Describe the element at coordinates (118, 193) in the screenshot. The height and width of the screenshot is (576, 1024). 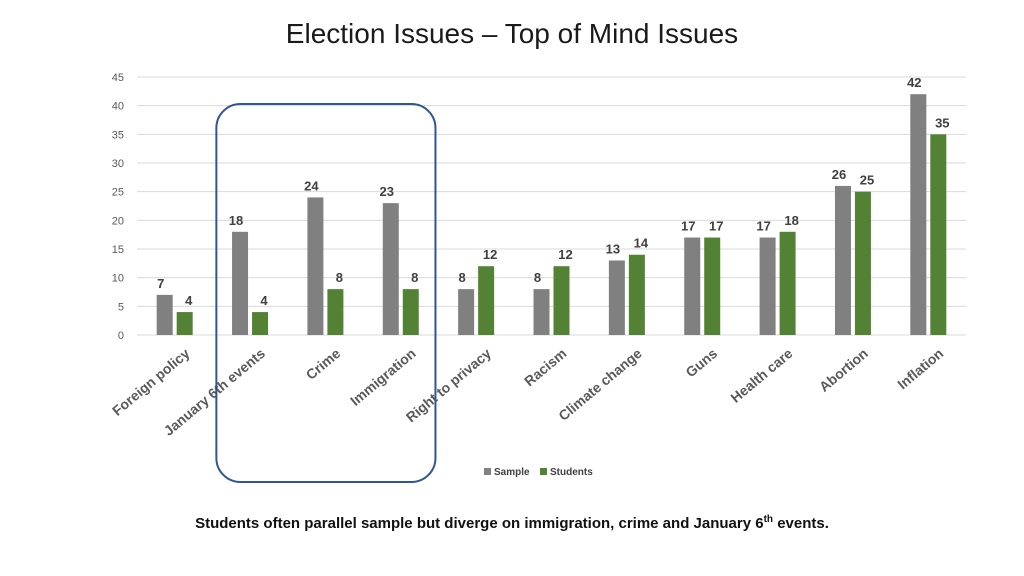
I see `y-tick-label: 25` at that location.